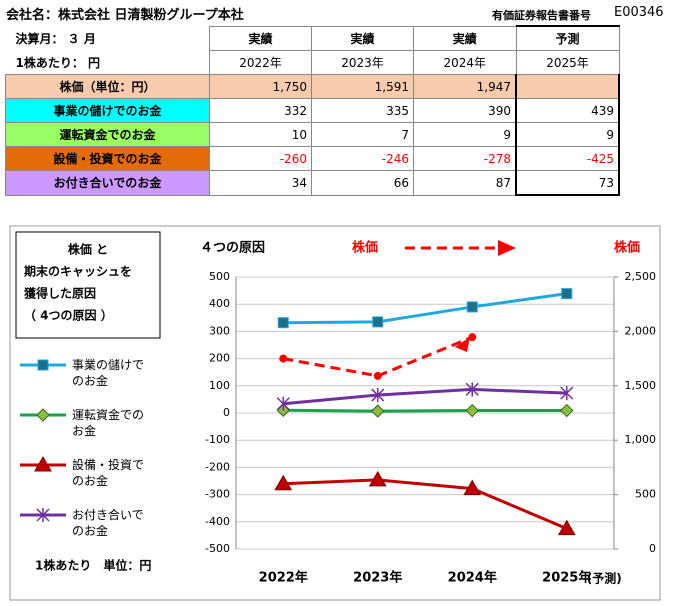 The image size is (675, 606). What do you see at coordinates (567, 183) in the screenshot?
I see `cell: 73` at bounding box center [567, 183].